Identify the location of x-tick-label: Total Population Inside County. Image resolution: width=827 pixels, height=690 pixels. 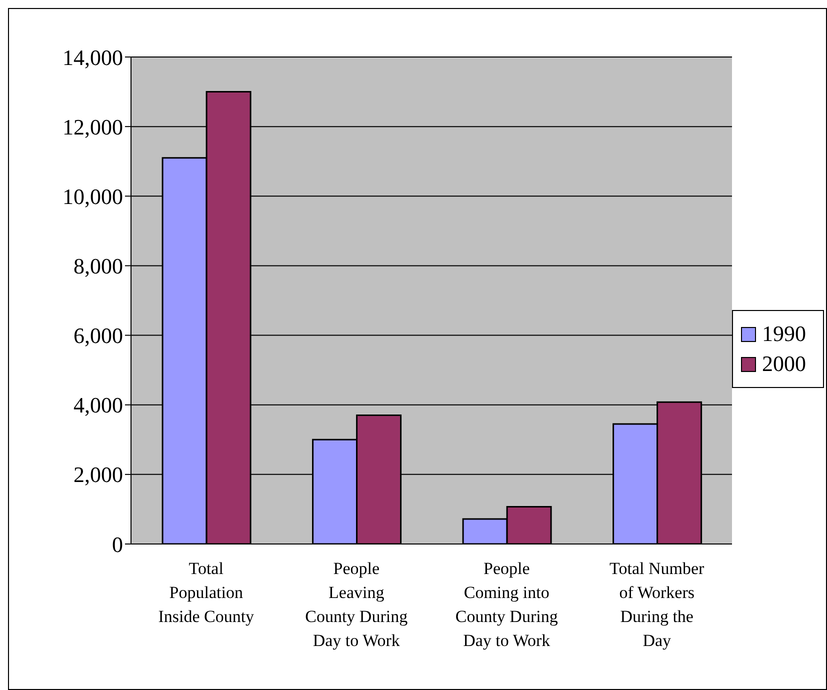
(206, 592).